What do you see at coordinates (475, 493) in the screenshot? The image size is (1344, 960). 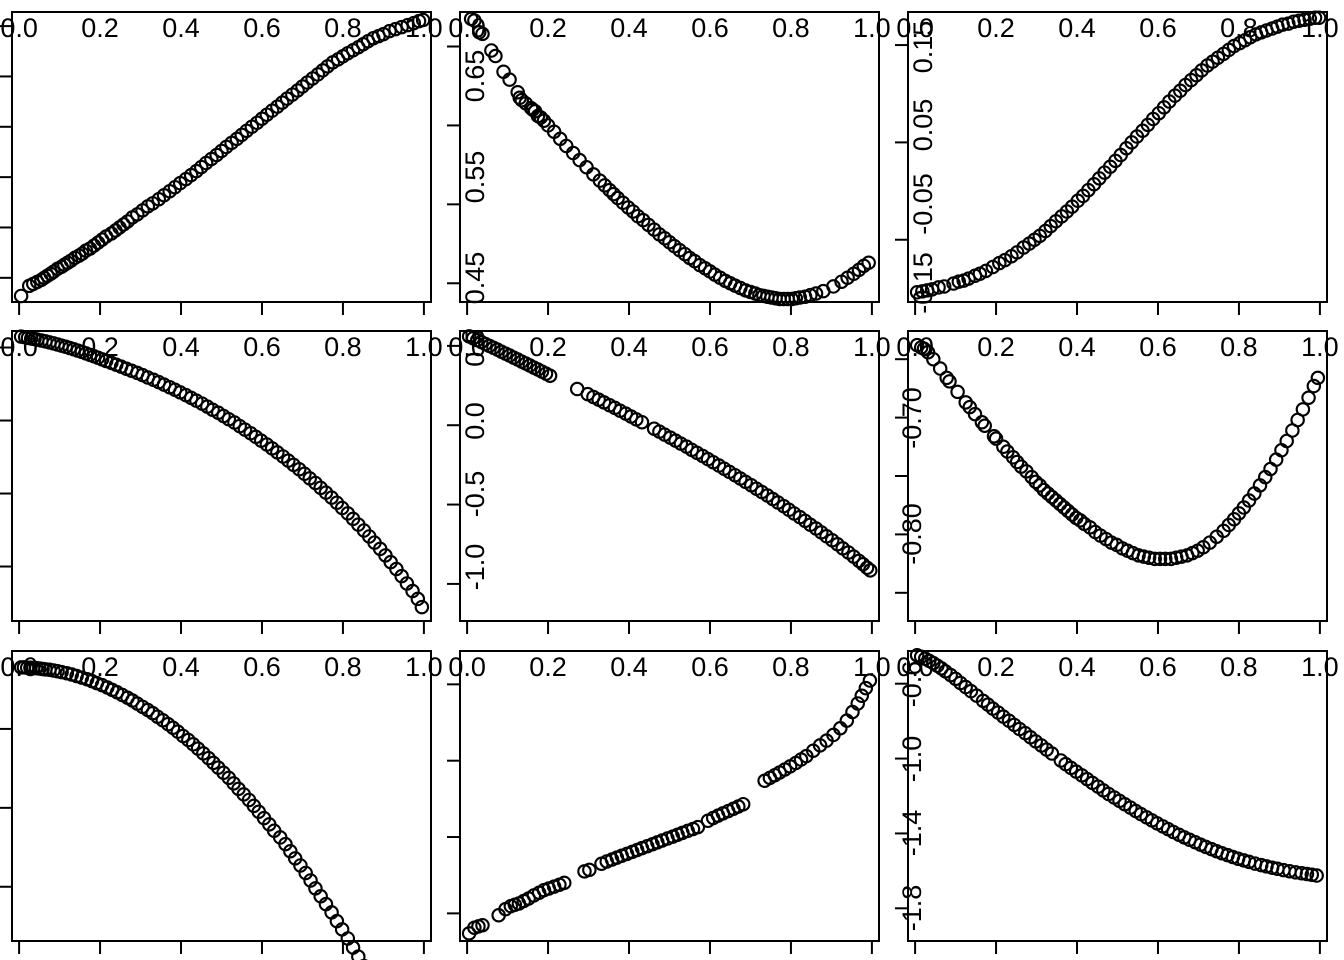 I see `y-tick-label: -0.5` at bounding box center [475, 493].